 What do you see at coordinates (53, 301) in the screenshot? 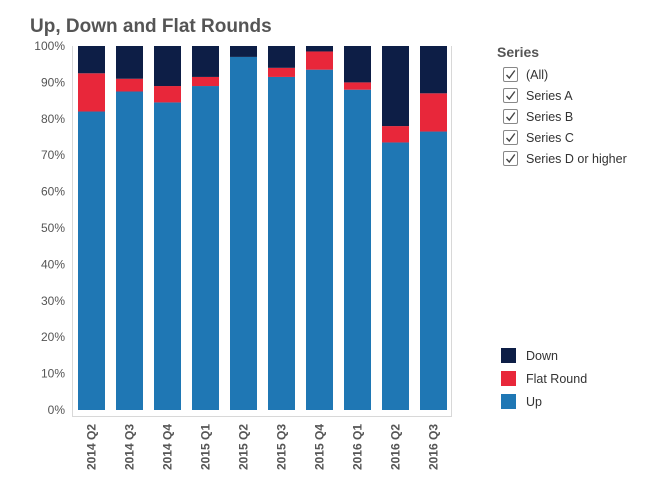
I see `y-tick-label: 30%` at bounding box center [53, 301].